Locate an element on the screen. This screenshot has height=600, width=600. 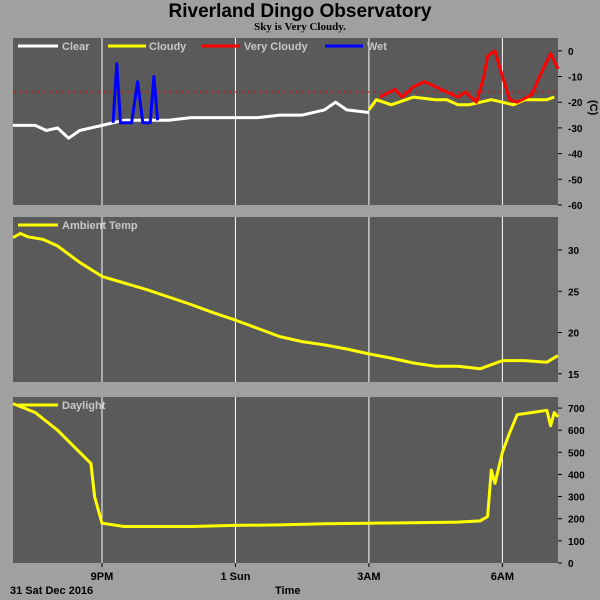
daylight-y-tick-label: 200 is located at coordinates (576, 520).